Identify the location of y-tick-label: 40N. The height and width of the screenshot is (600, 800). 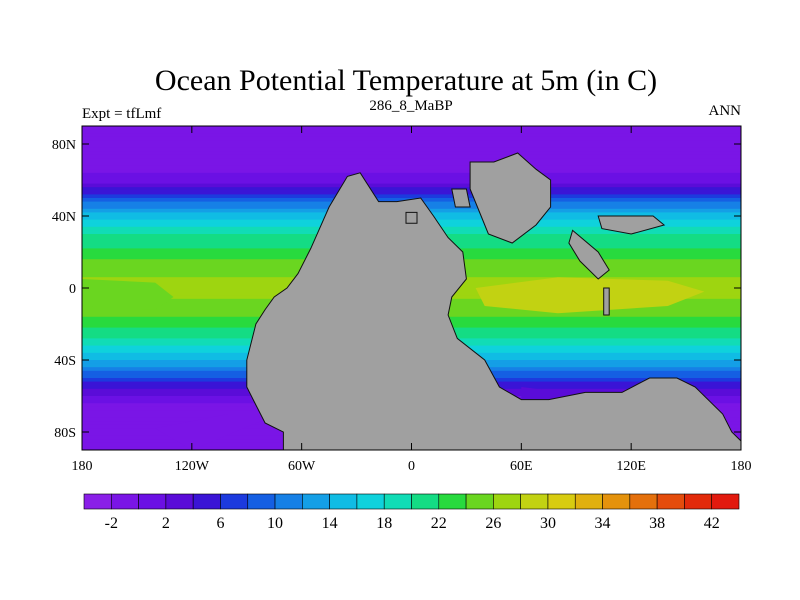
(64, 217).